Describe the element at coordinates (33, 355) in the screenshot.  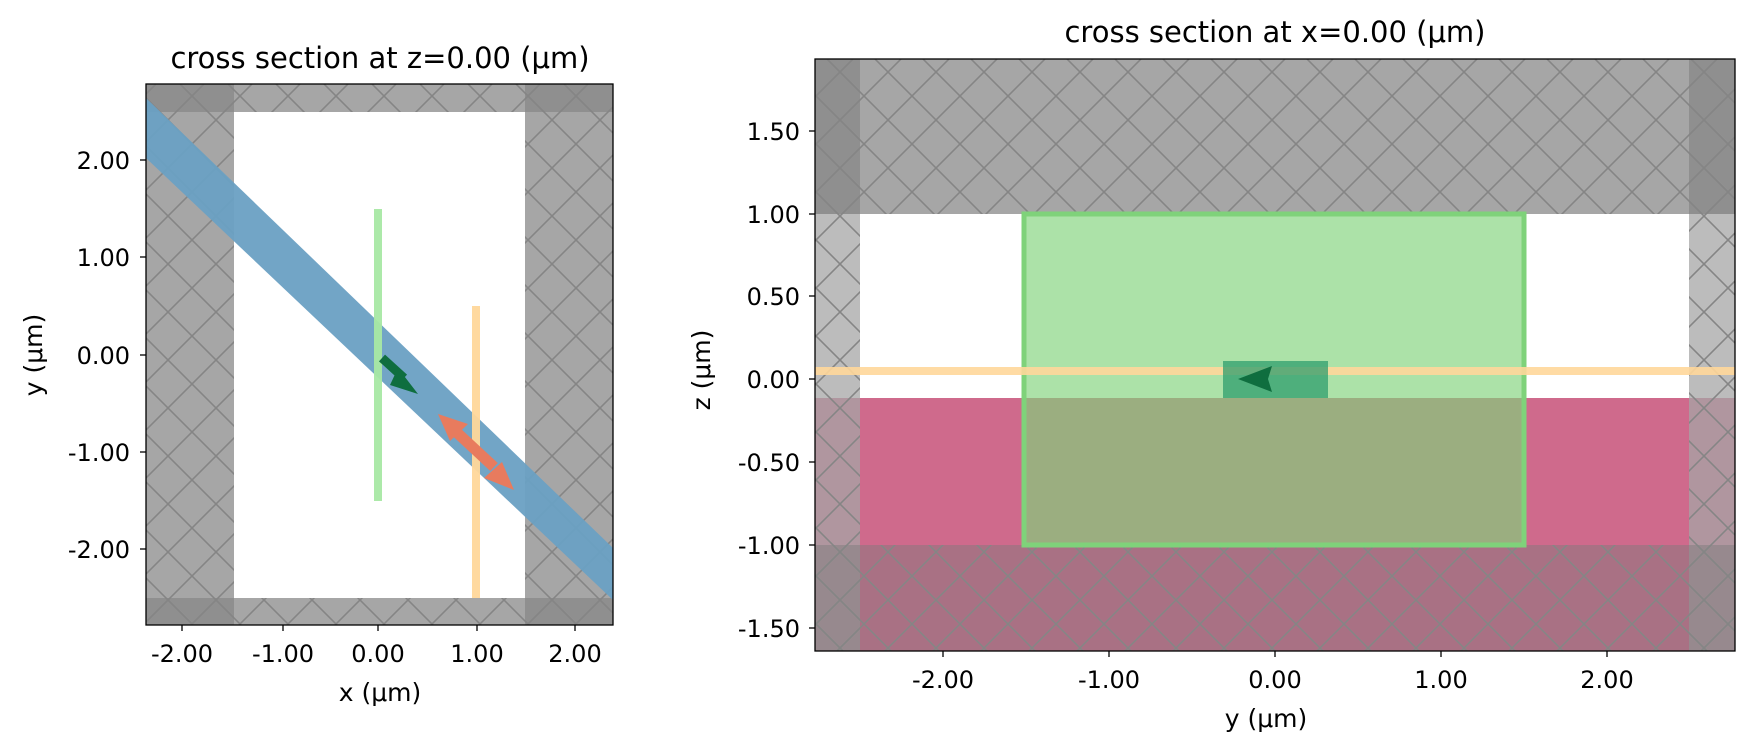
I see `left-ylabel: y (μm)` at that location.